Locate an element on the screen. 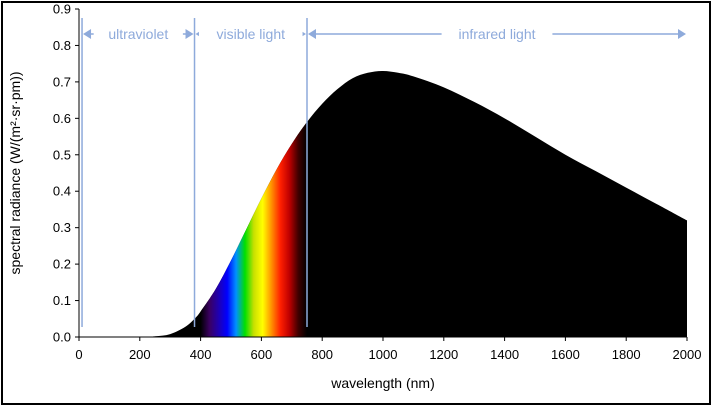 The image size is (712, 406). y-axis-label: spectral radiance (W/(m²·sr·pm)) is located at coordinates (15, 172).